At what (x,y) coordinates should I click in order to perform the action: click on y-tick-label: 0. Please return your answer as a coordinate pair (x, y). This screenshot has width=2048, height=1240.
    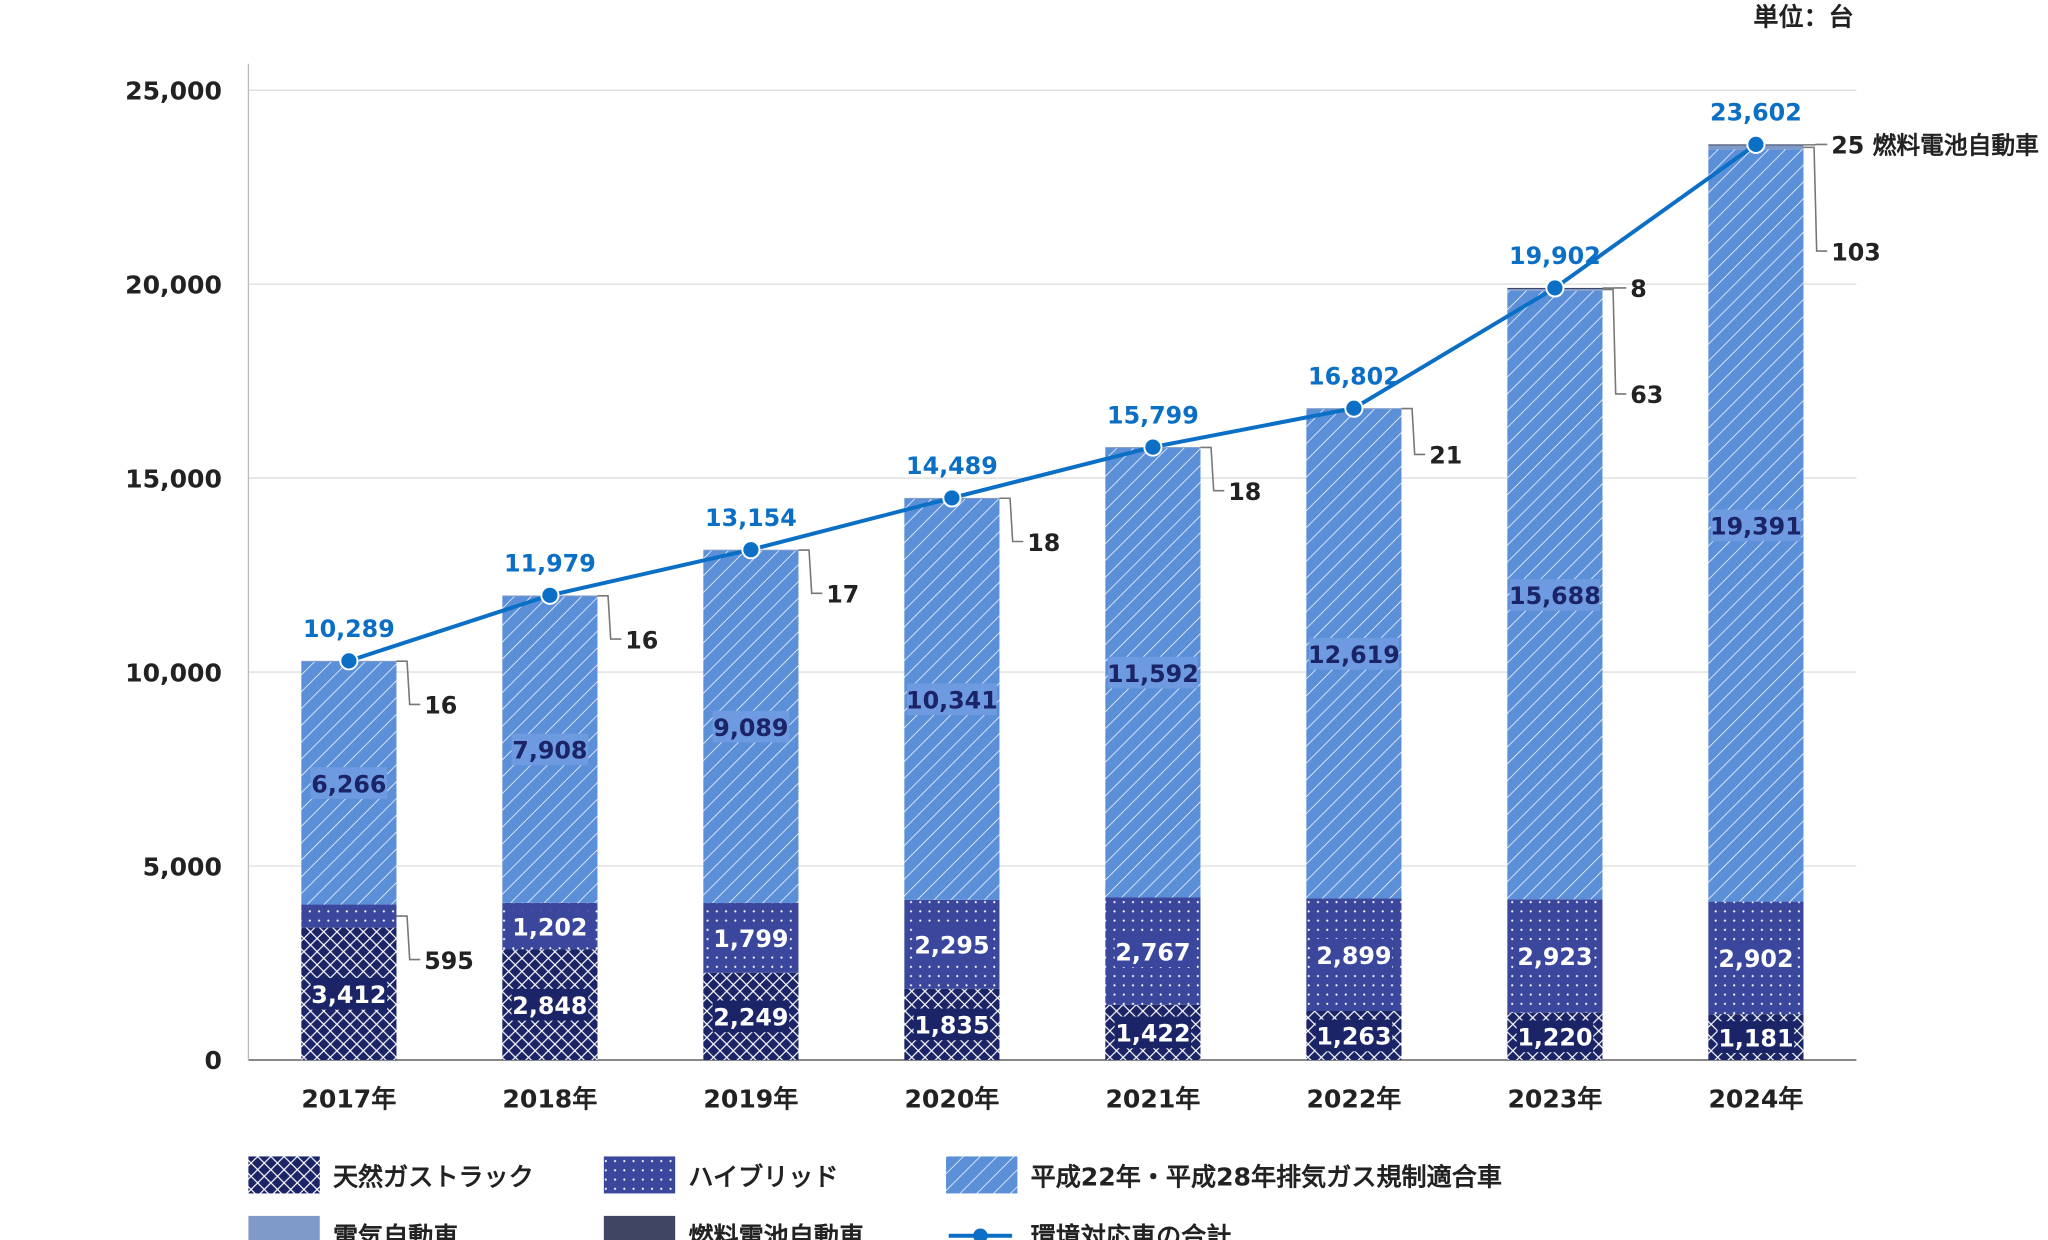
    Looking at the image, I should click on (213, 1060).